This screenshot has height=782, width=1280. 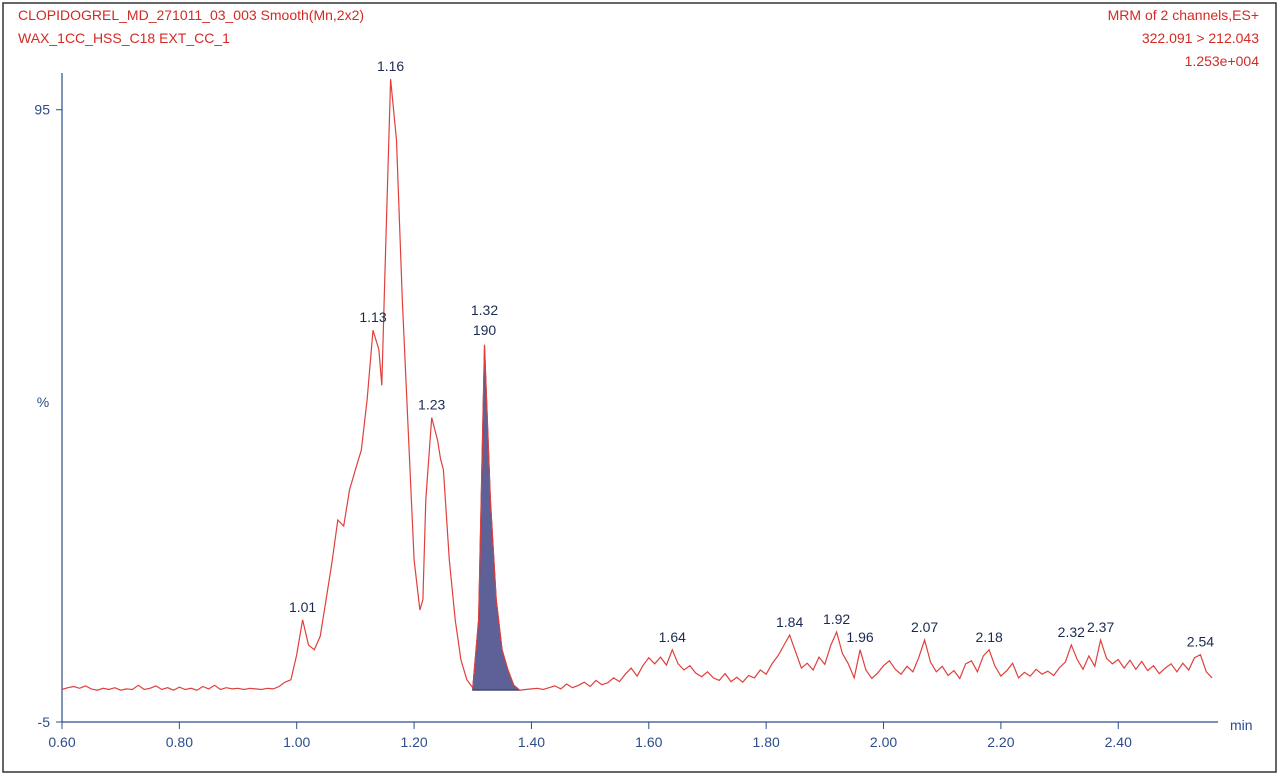 I want to click on header-right-line: 322.091 > 212.043, so click(x=1200, y=38).